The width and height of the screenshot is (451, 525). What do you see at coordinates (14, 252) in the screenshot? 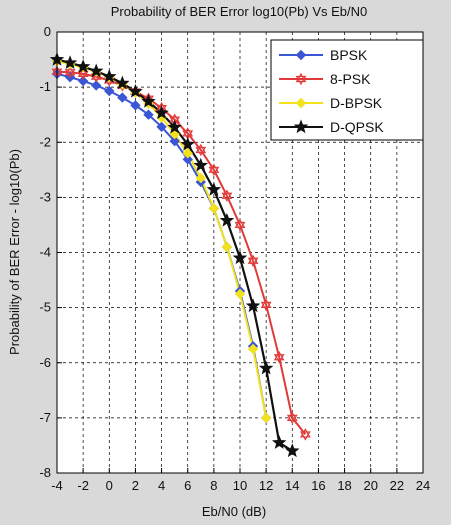
I see `y-axis-label: Probability of BER Error - log10(Pb)` at bounding box center [14, 252].